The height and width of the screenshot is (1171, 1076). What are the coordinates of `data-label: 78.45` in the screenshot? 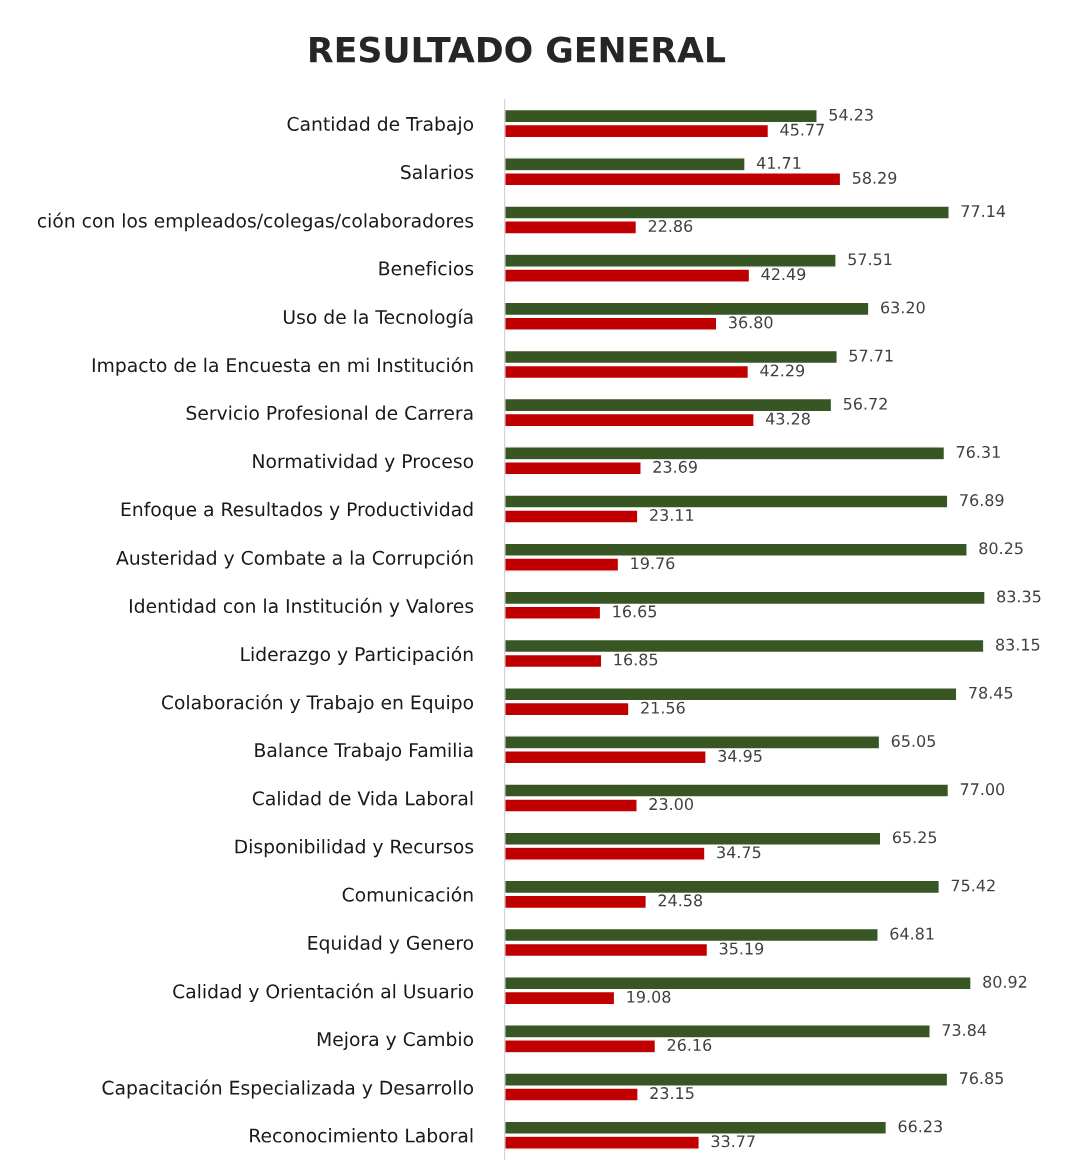 It's located at (991, 692).